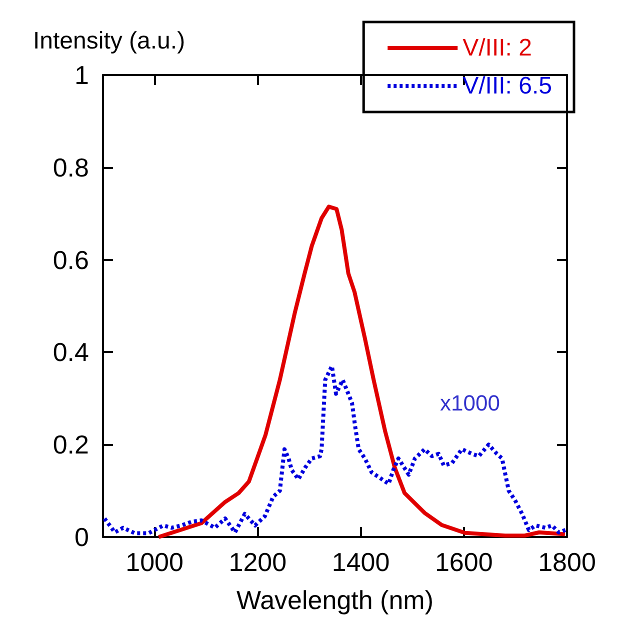 The image size is (626, 634). I want to click on x-tick-label: 1000, so click(155, 562).